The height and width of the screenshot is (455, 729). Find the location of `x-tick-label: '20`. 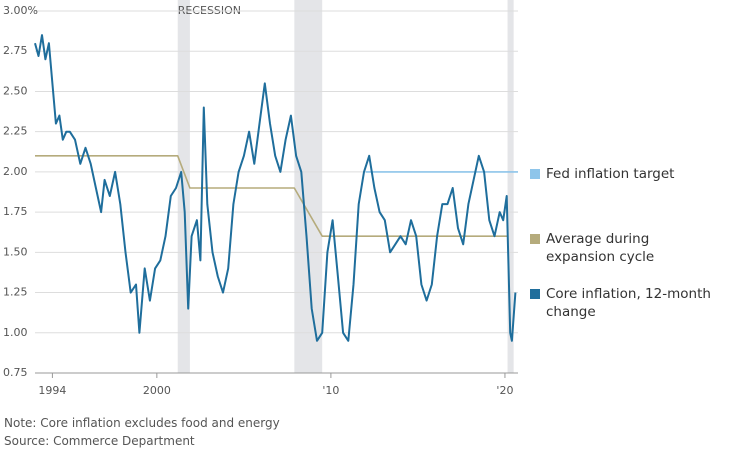

x-tick-label: '20 is located at coordinates (504, 390).